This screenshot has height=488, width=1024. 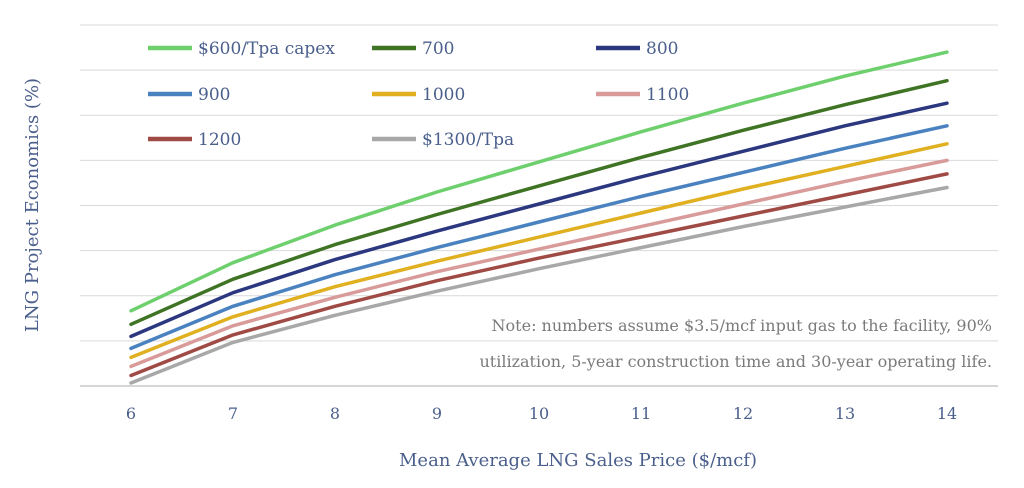 What do you see at coordinates (641, 413) in the screenshot?
I see `x-tick-label: 11` at bounding box center [641, 413].